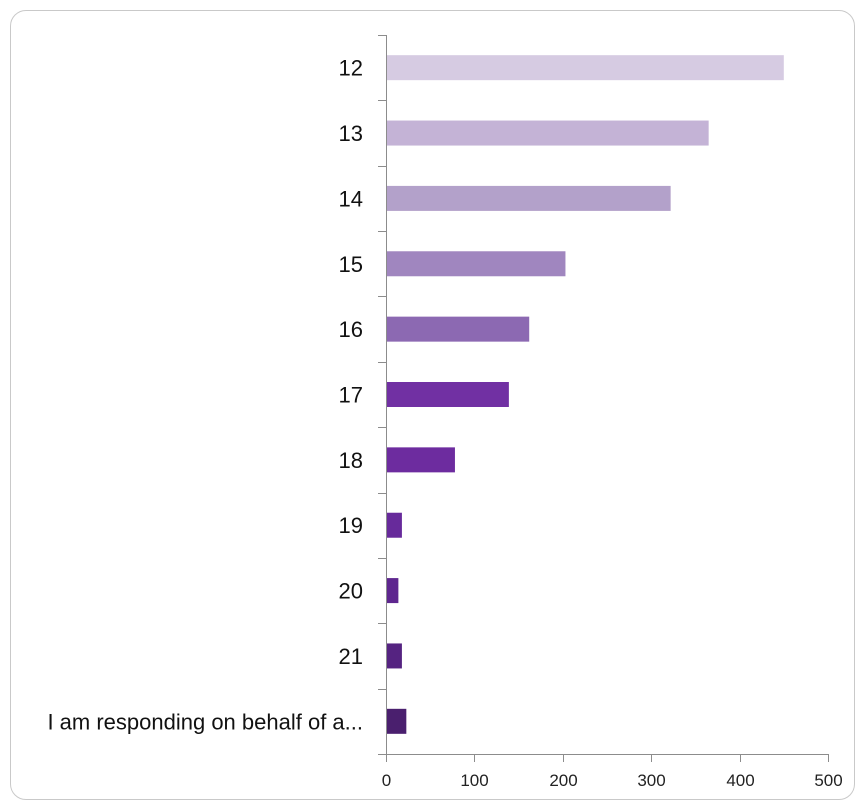  Describe the element at coordinates (351, 525) in the screenshot. I see `category-label-8: 19` at that location.